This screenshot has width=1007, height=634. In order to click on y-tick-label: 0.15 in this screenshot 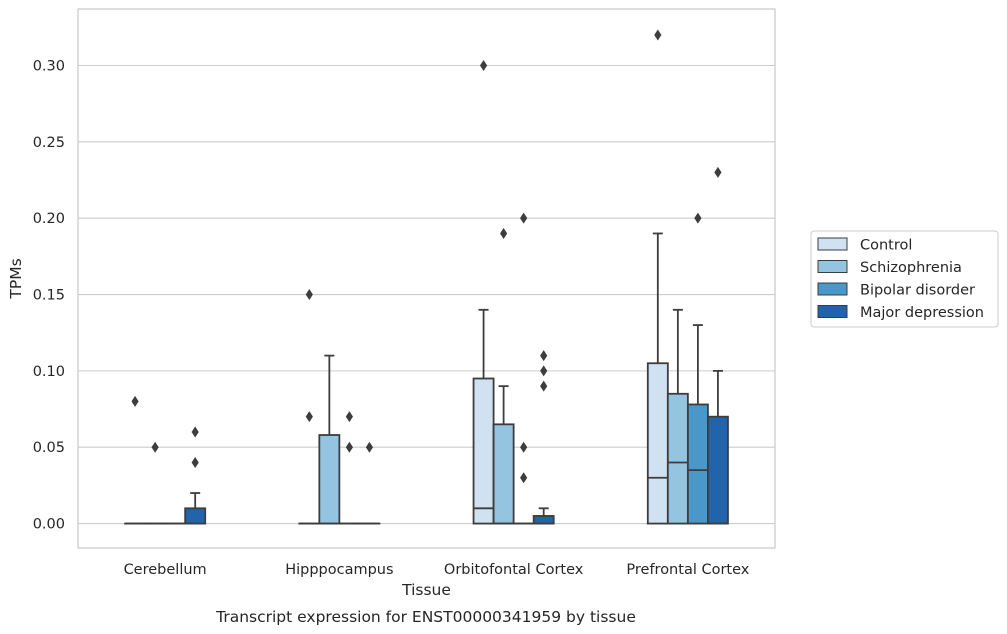, I will do `click(49, 296)`.